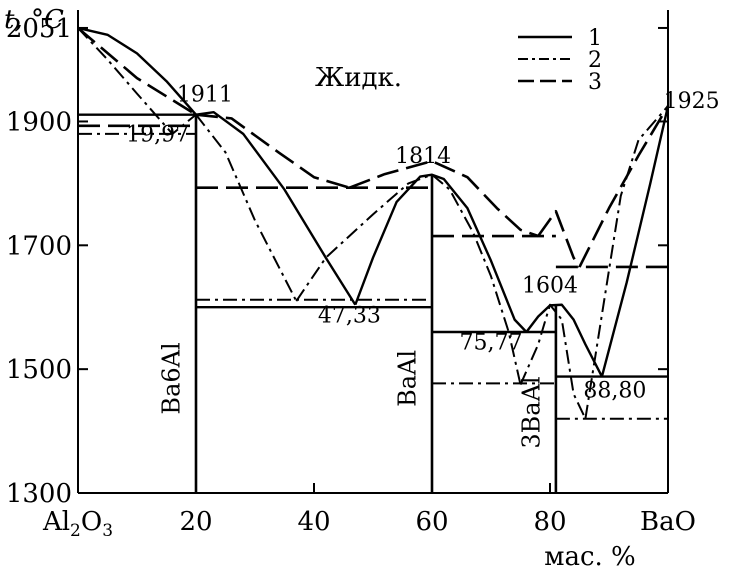 The height and width of the screenshot is (572, 739). I want to click on value-annotation: 88,80, so click(614, 391).